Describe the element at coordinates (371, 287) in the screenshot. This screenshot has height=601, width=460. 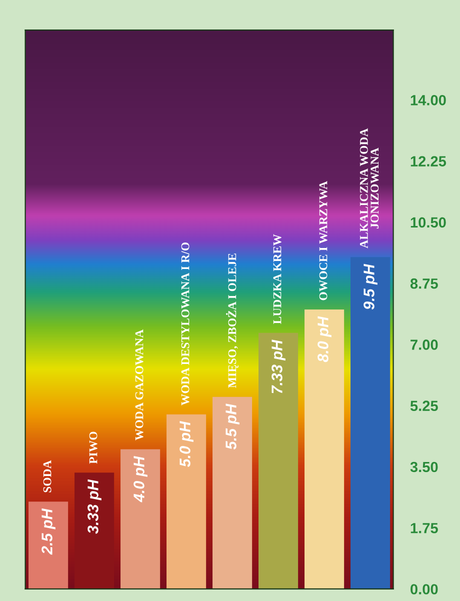
I see `data-label: 9.5 pH` at that location.